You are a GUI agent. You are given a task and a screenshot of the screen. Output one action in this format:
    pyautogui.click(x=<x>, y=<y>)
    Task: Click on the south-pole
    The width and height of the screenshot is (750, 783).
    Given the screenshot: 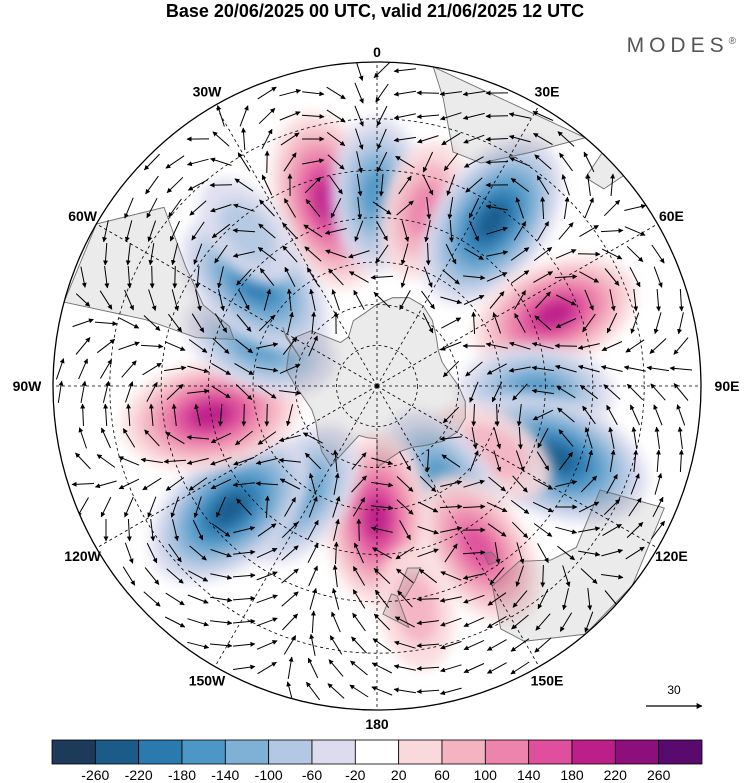 What is the action you would take?
    pyautogui.click(x=377, y=386)
    